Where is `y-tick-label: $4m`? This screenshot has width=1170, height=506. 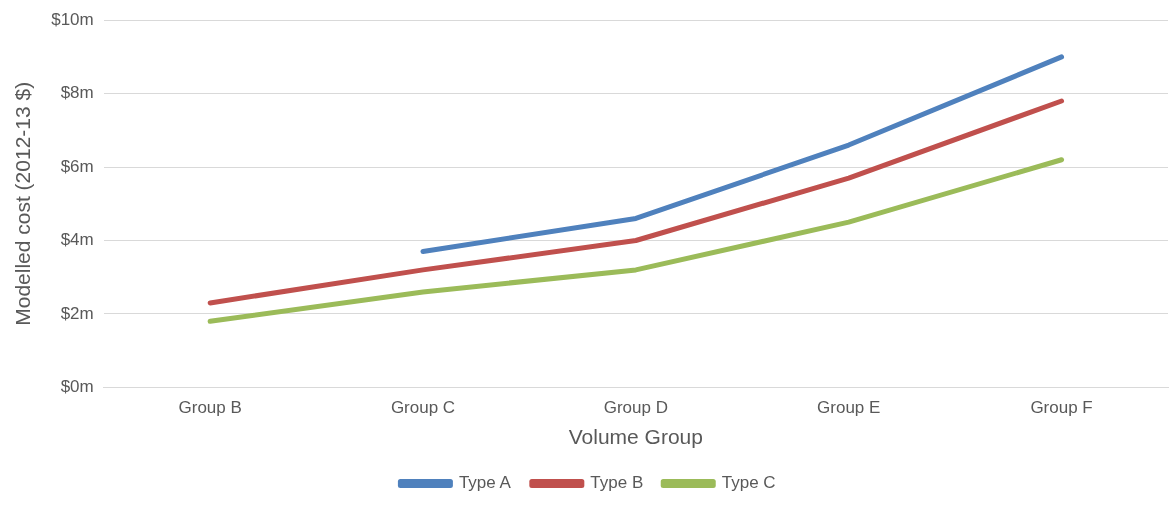
y-tick-label: $4m is located at coordinates (77, 240).